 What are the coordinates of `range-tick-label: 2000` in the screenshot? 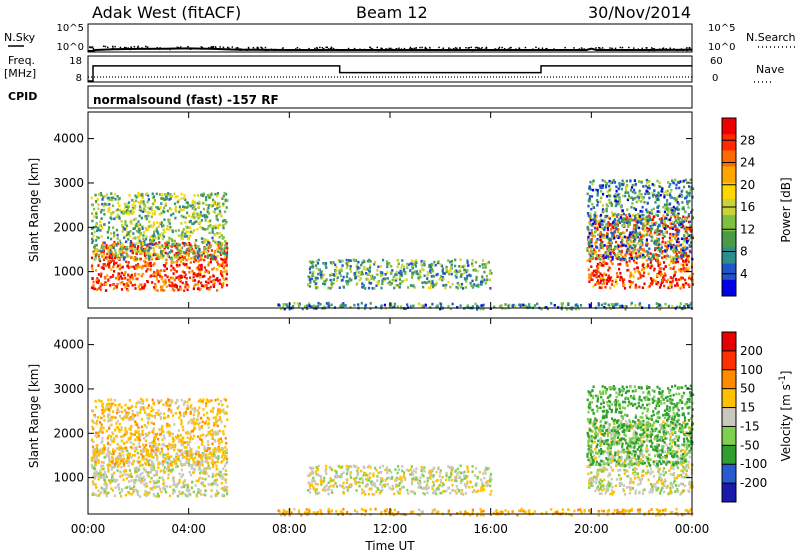 It's located at (68, 227).